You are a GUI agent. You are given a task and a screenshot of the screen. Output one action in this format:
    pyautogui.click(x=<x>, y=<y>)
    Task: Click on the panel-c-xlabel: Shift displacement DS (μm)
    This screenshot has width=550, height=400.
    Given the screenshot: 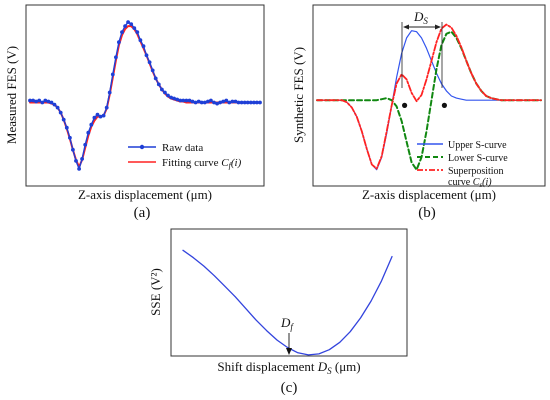 What is the action you would take?
    pyautogui.click(x=288, y=367)
    